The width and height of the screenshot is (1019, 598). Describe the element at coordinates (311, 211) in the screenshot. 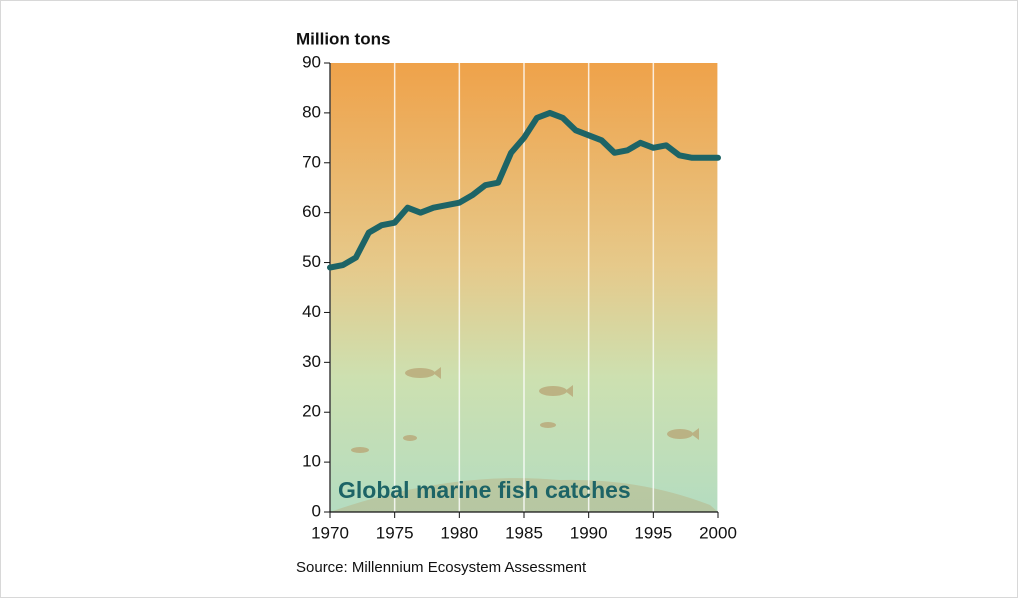

I see `y-tick-label: 60` at that location.